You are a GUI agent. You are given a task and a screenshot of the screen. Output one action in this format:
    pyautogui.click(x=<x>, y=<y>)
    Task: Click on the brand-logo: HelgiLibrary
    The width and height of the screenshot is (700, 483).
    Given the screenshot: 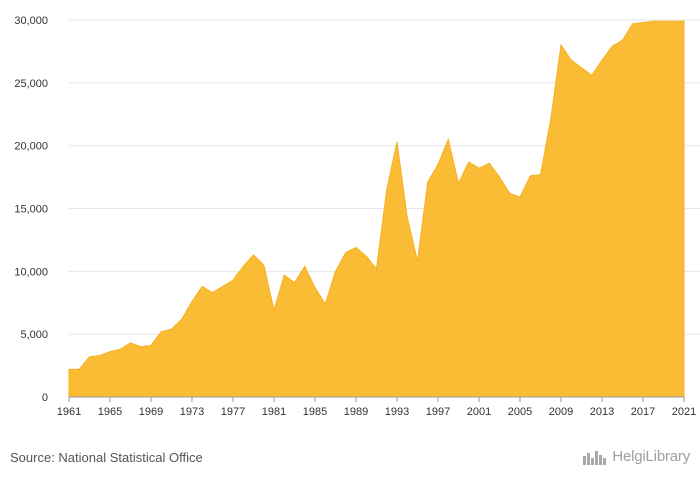 What is the action you would take?
    pyautogui.click(x=636, y=456)
    